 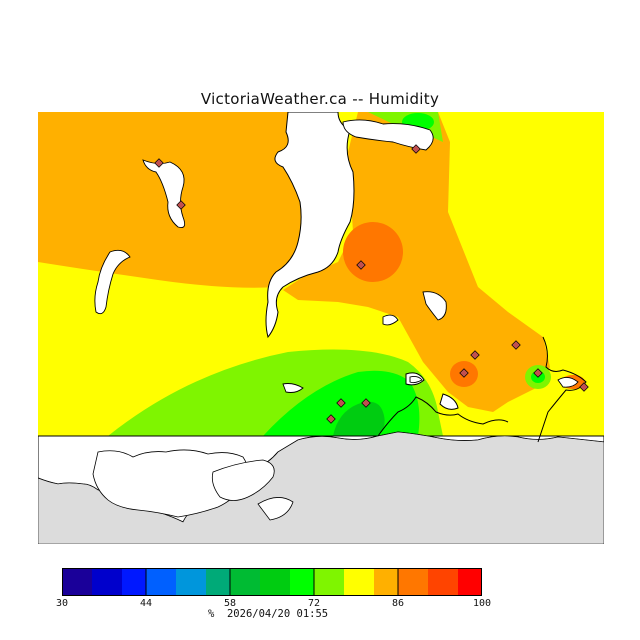 I want to click on legend-footer: % 2026/04/20 01:55, so click(x=268, y=614).